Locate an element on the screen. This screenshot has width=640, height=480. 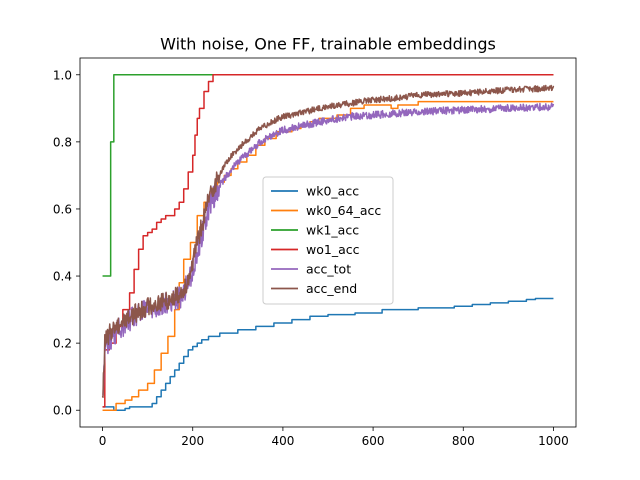
legend-box is located at coordinates (328, 240).